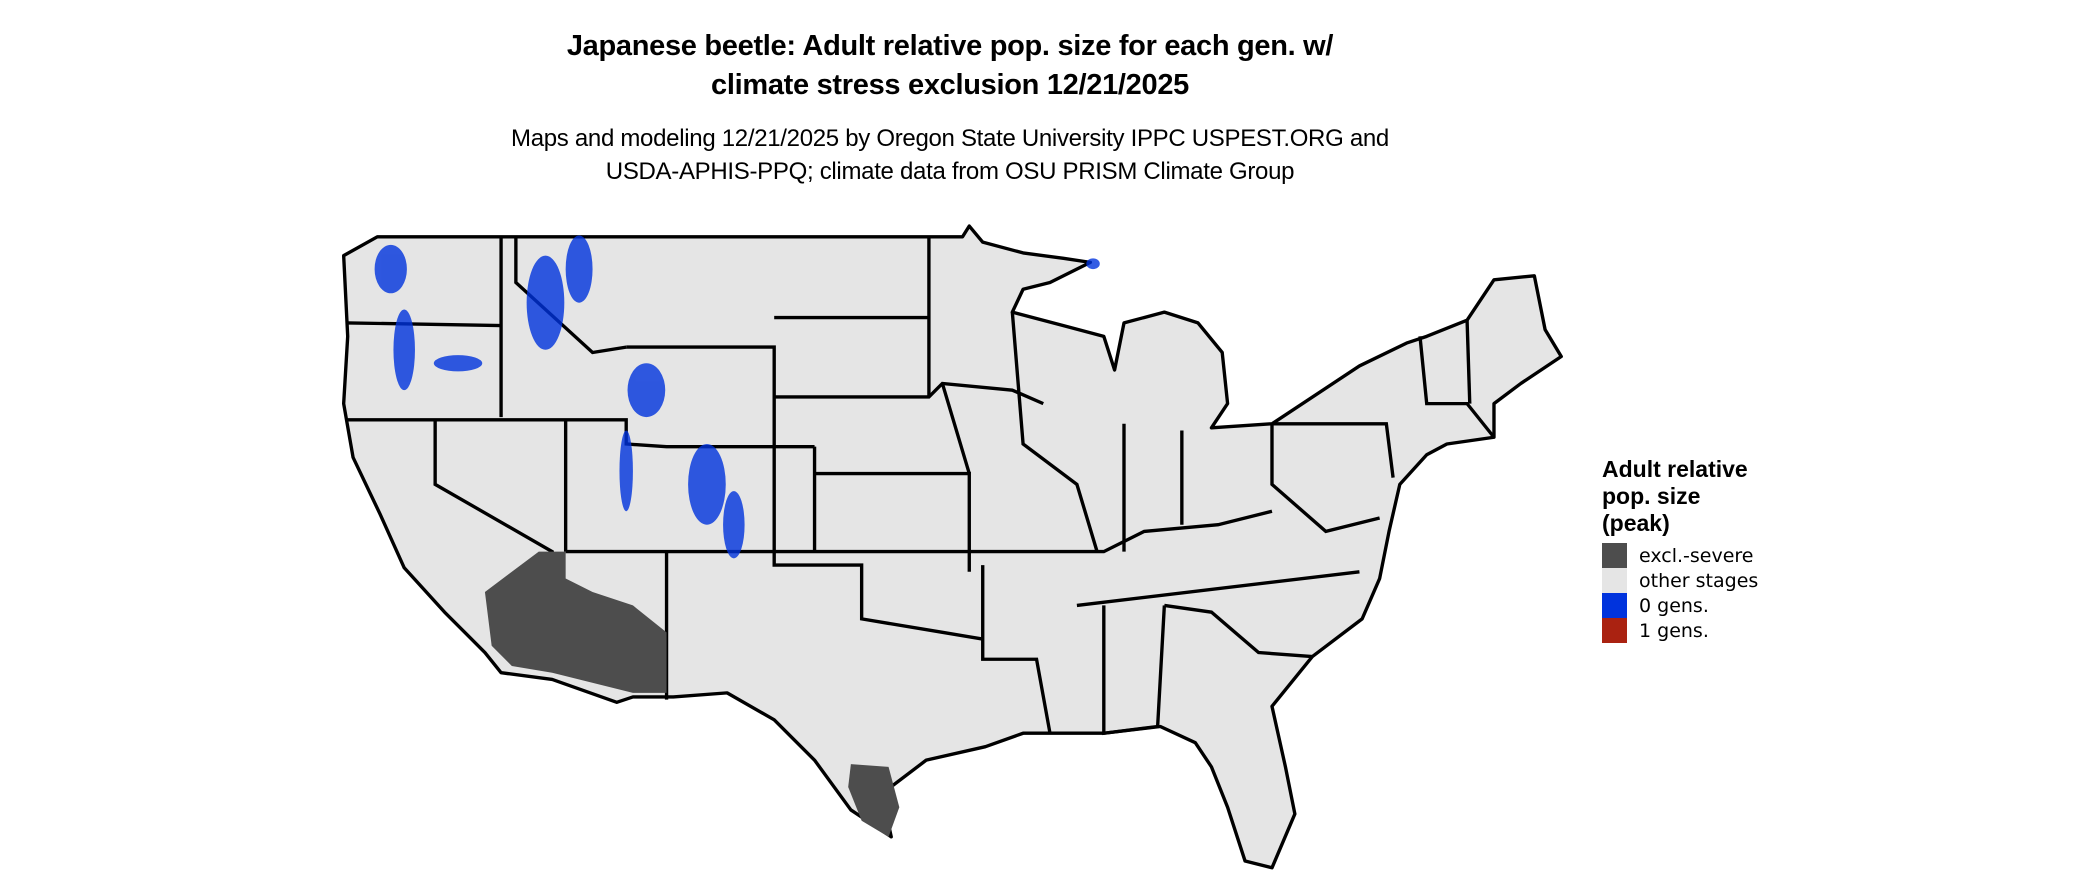 Image resolution: width=2100 pixels, height=892 pixels. Describe the element at coordinates (692, 694) in the screenshot. I see `excl-severe-areas` at that location.